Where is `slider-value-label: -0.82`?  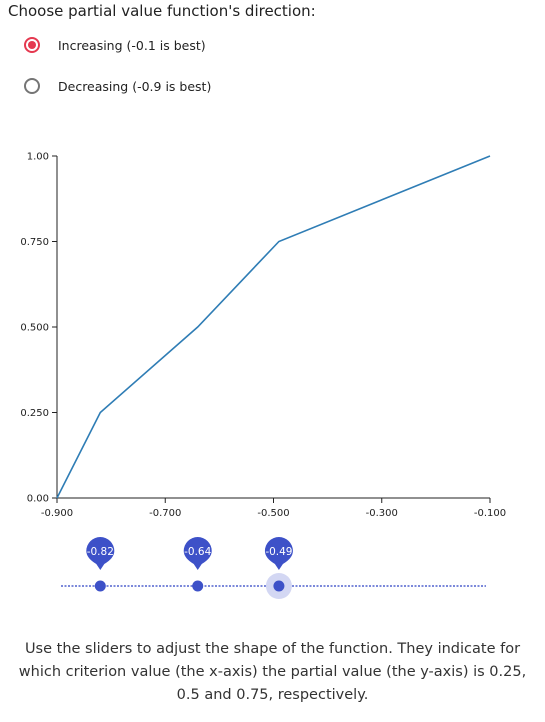 slider-value-label: -0.82 is located at coordinates (100, 552).